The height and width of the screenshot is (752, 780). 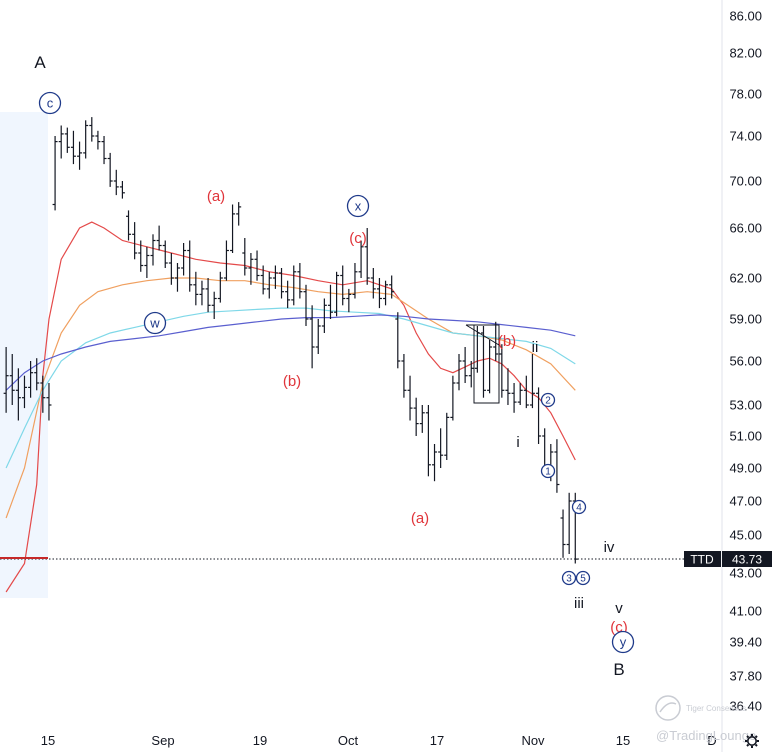 What do you see at coordinates (745, 94) in the screenshot?
I see `y-tick-label: 78.00` at bounding box center [745, 94].